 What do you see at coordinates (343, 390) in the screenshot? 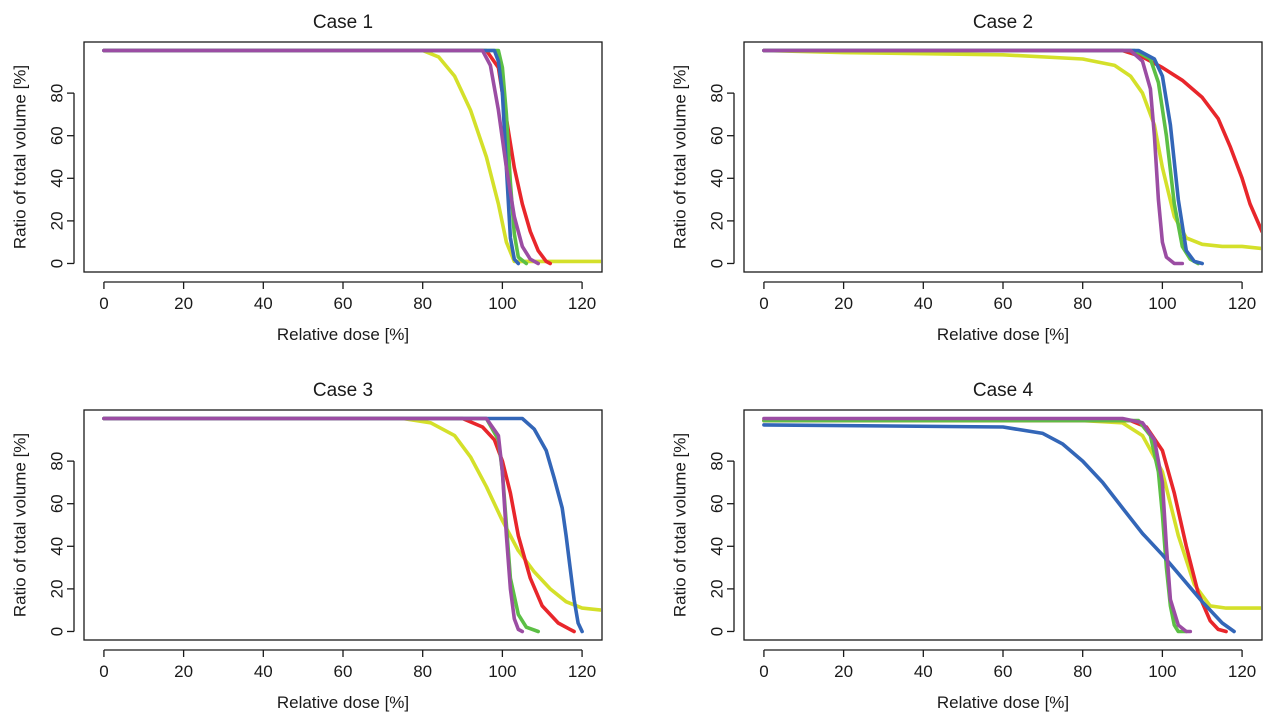
I see `chart-title: Case 3` at bounding box center [343, 390].